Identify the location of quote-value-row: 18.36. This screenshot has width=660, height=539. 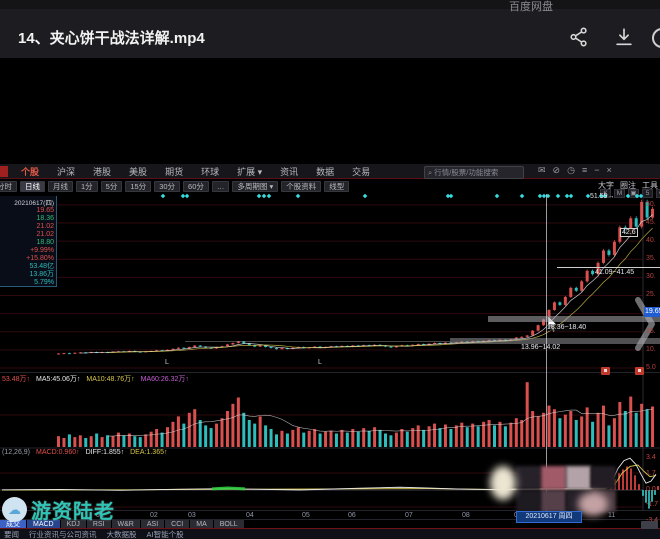
(45, 218).